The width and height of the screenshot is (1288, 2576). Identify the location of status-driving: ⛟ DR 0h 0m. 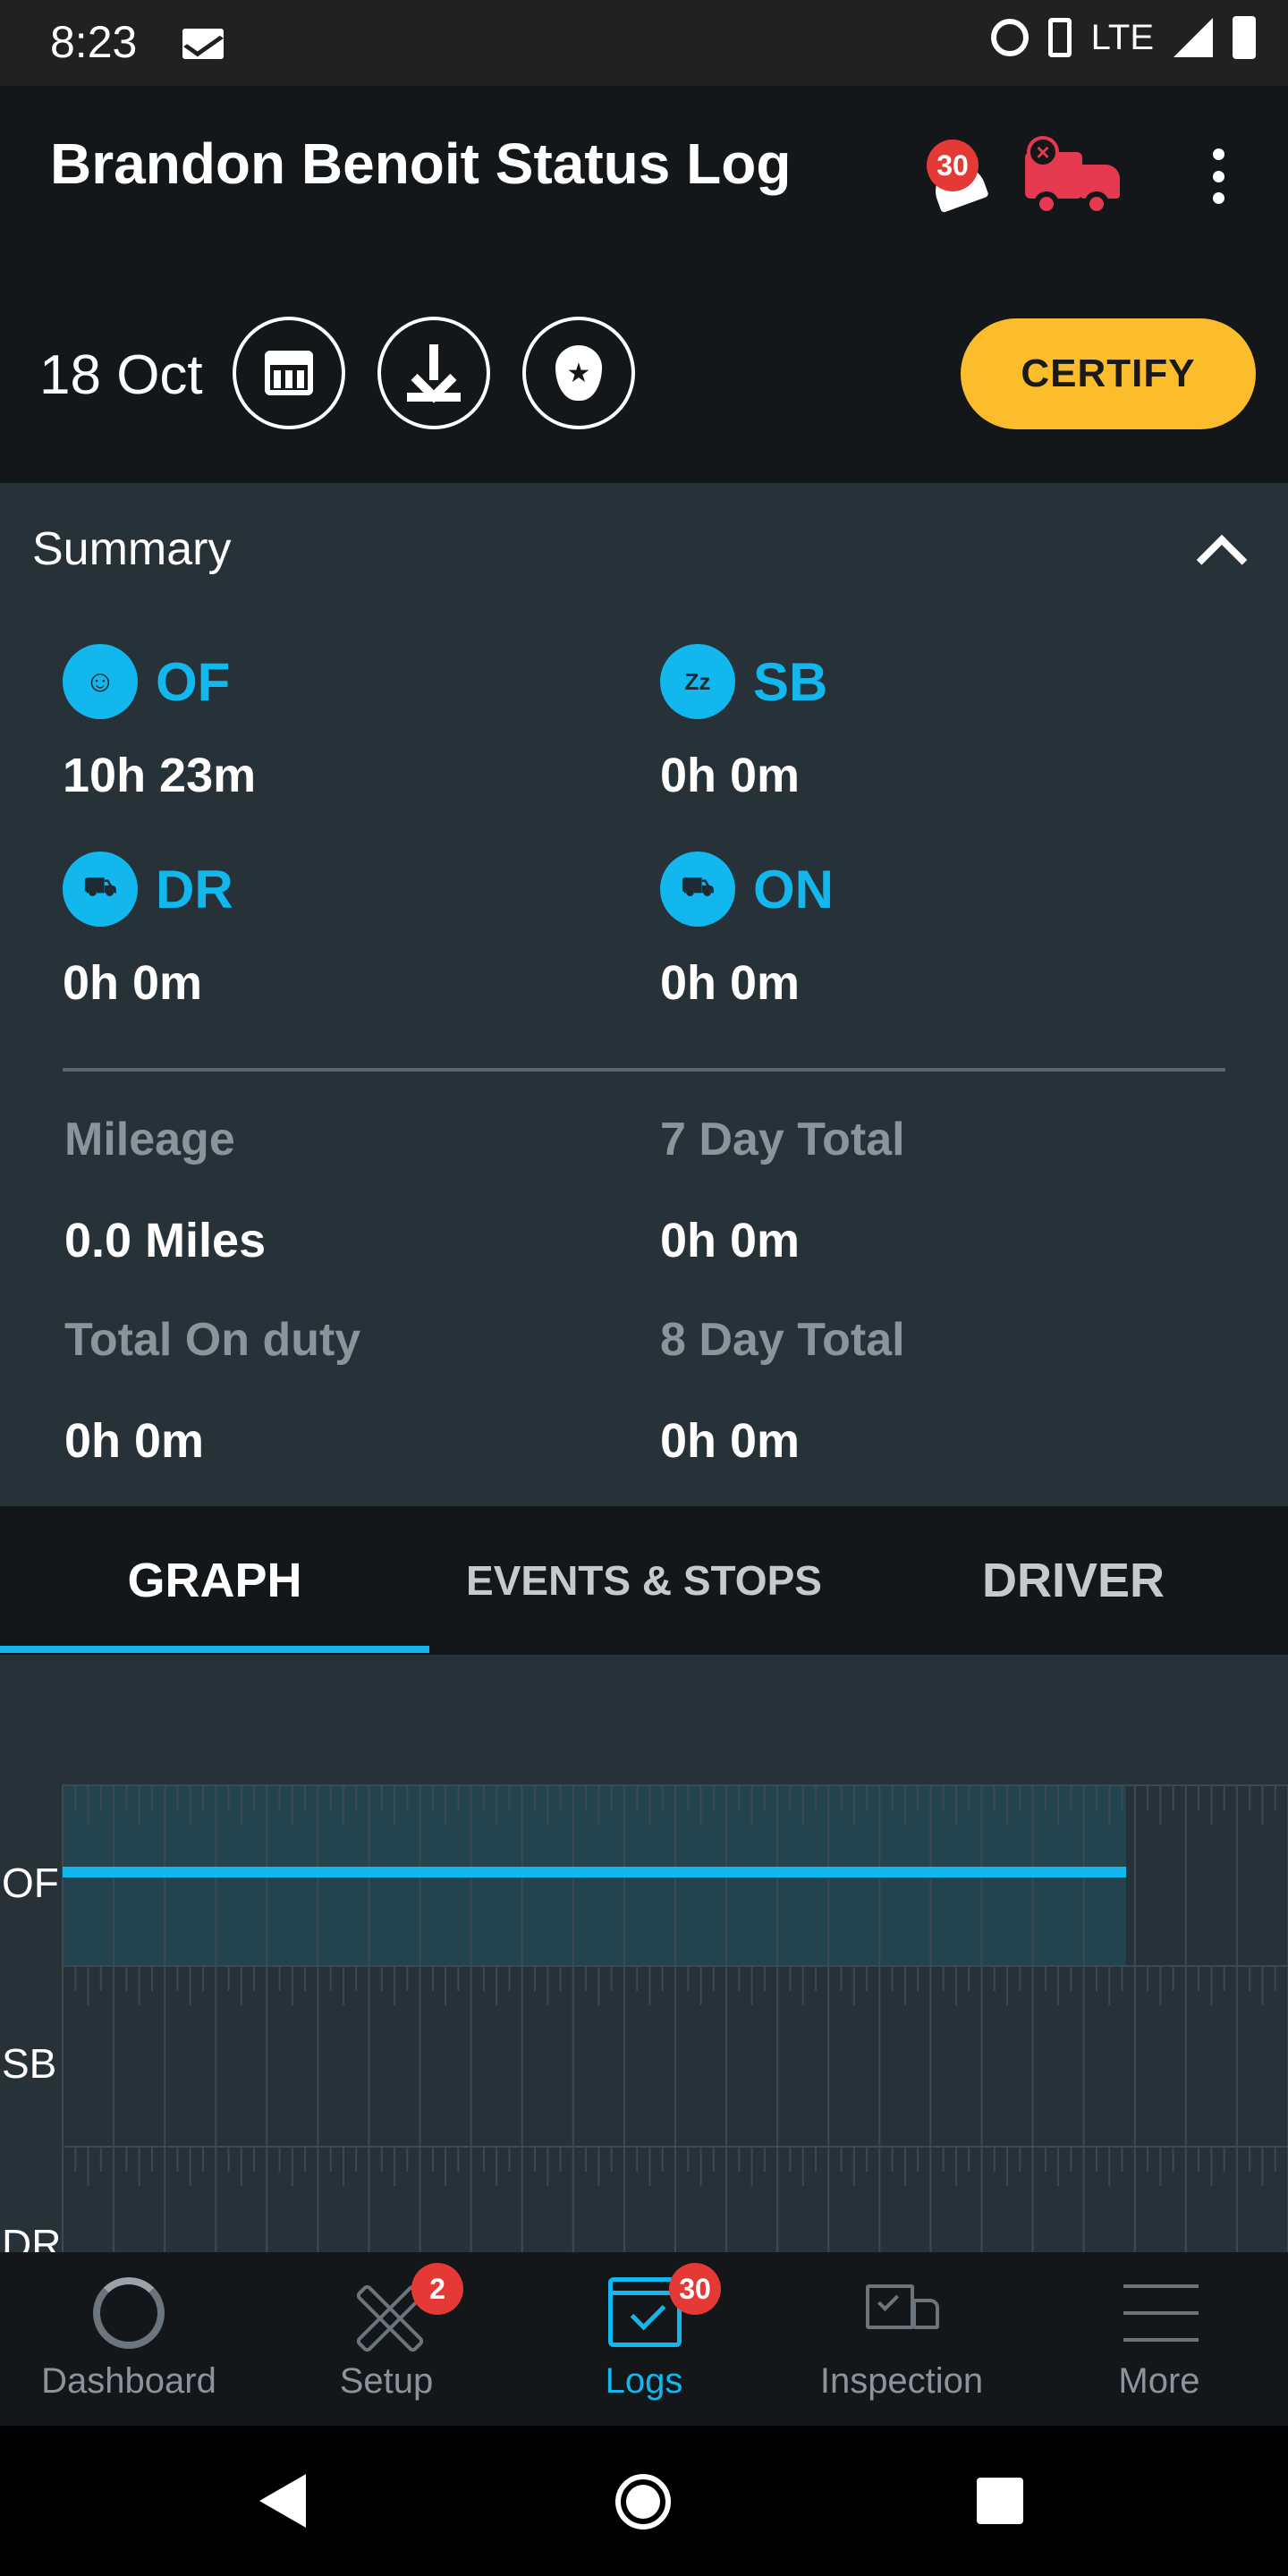
(148, 931).